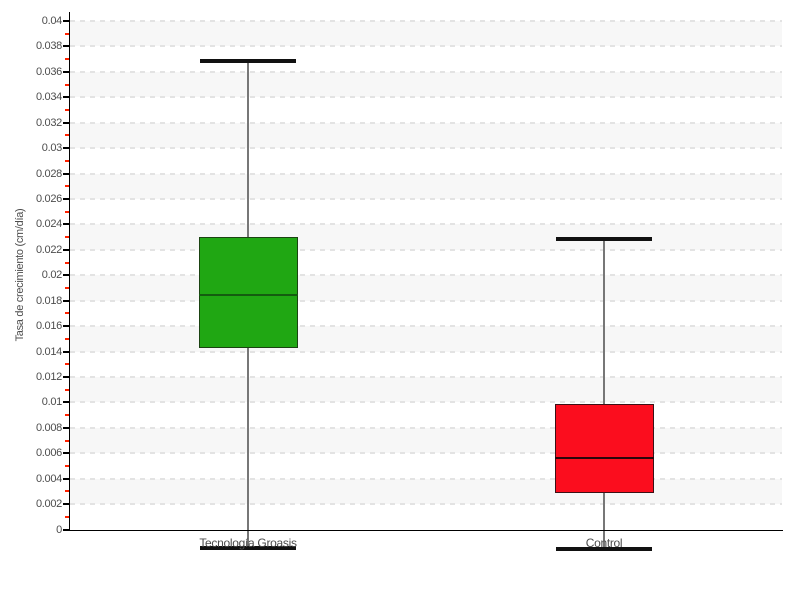 This screenshot has height=600, width=800. What do you see at coordinates (52, 402) in the screenshot?
I see `y-tick-label: 0.01` at bounding box center [52, 402].